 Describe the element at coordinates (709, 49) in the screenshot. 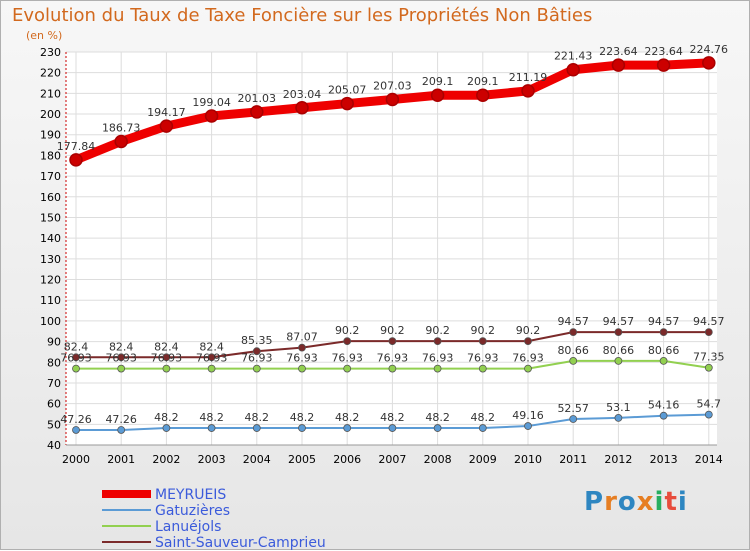

I see `data-label: 224.76` at that location.